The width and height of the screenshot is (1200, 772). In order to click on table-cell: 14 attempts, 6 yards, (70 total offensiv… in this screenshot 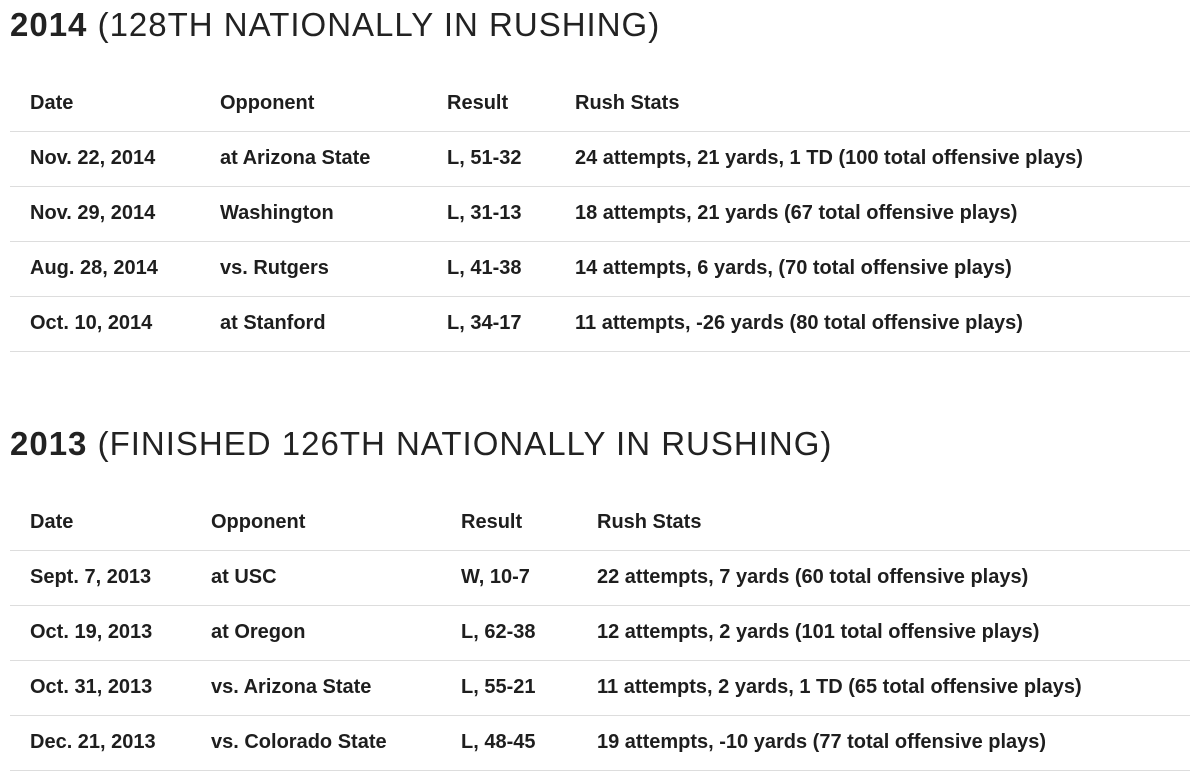, I will do `click(793, 268)`.